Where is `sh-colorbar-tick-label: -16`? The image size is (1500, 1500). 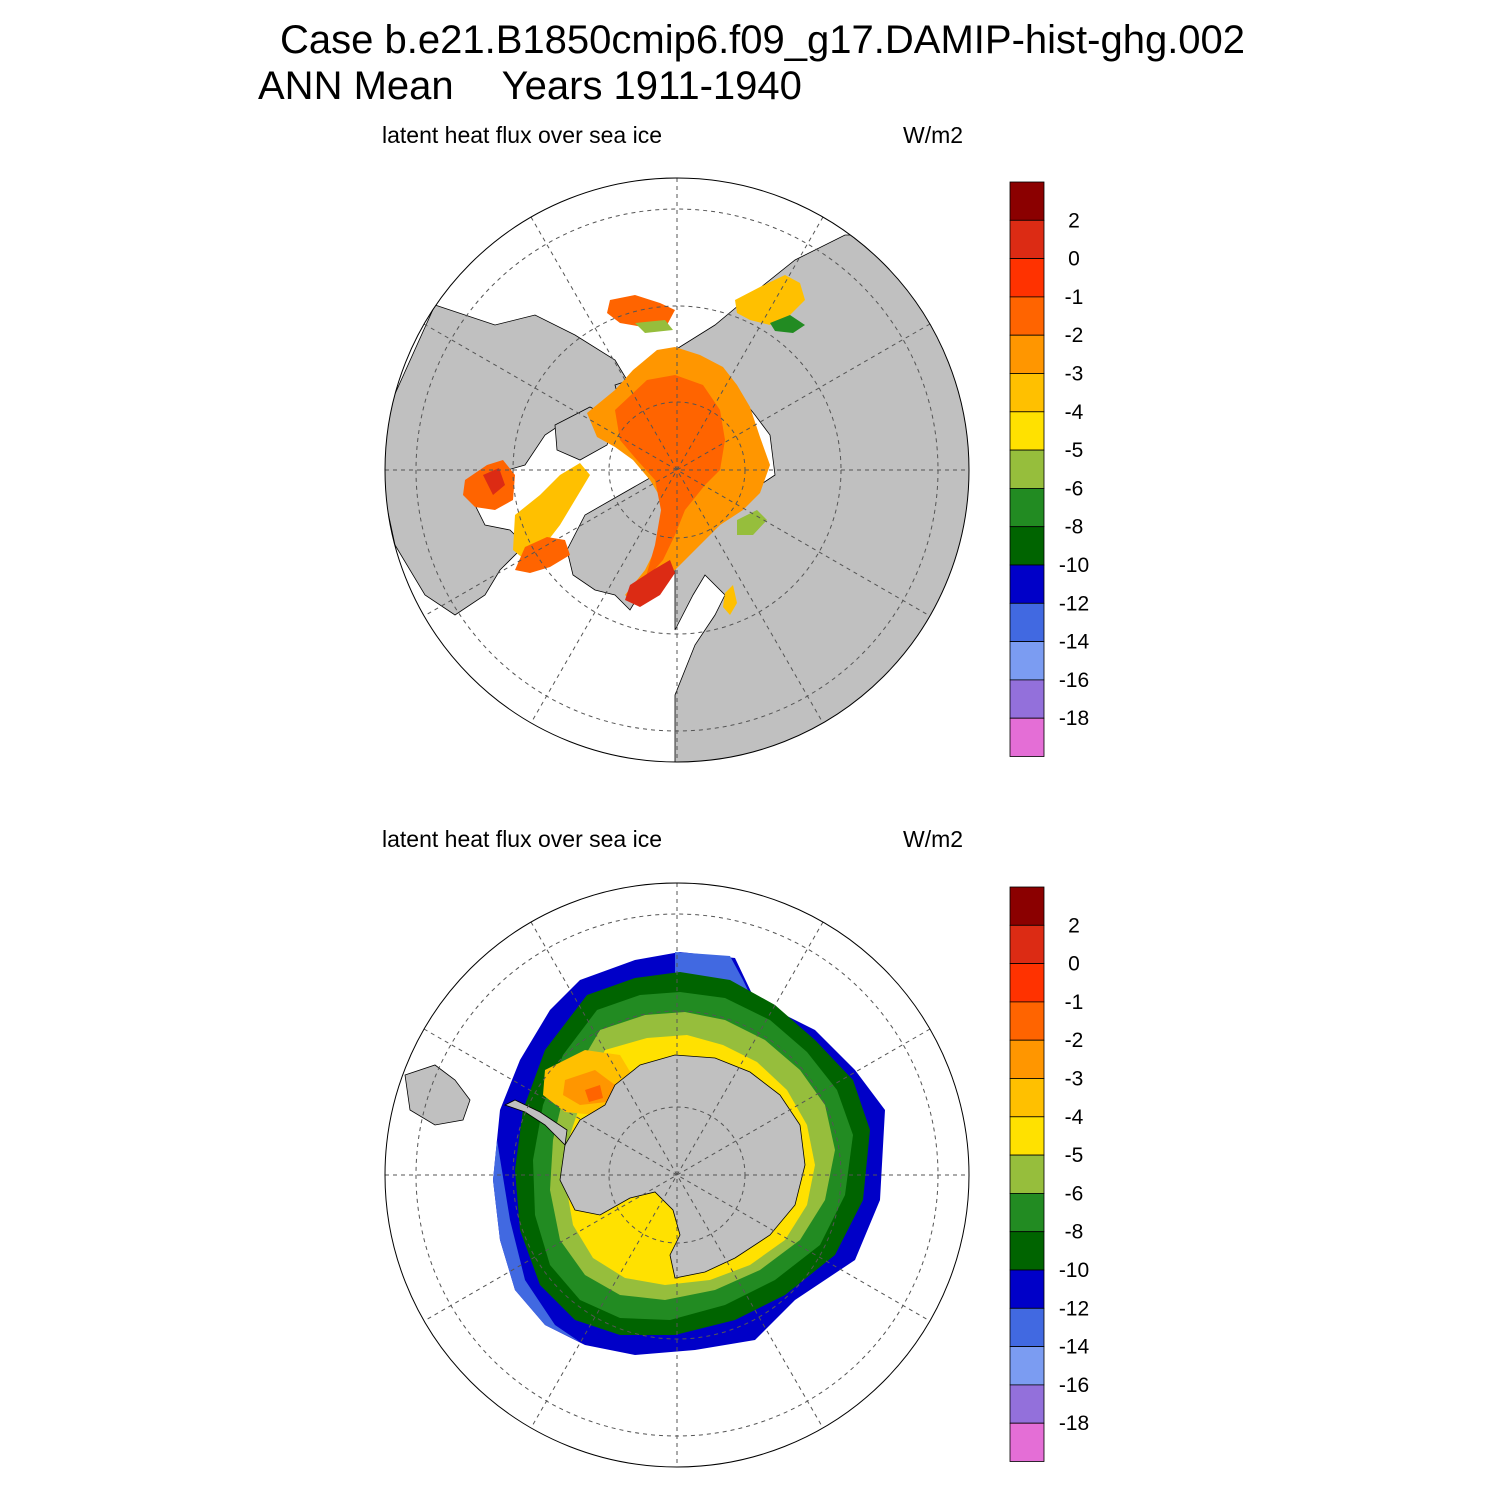 sh-colorbar-tick-label: -16 is located at coordinates (1074, 1385).